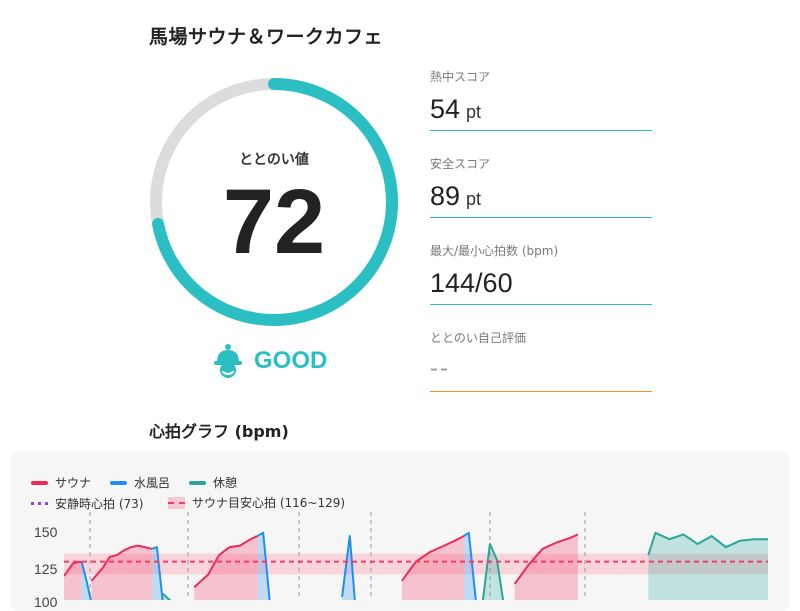  I want to click on facility-name: 馬場サウナ＆ワークカフェ, so click(266, 37).